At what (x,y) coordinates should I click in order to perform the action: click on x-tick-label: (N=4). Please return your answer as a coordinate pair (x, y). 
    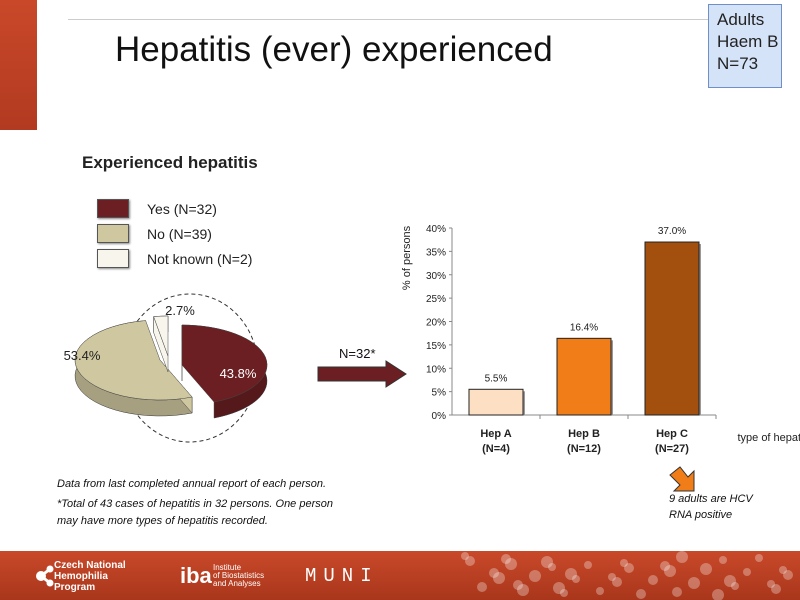
    Looking at the image, I should click on (496, 449).